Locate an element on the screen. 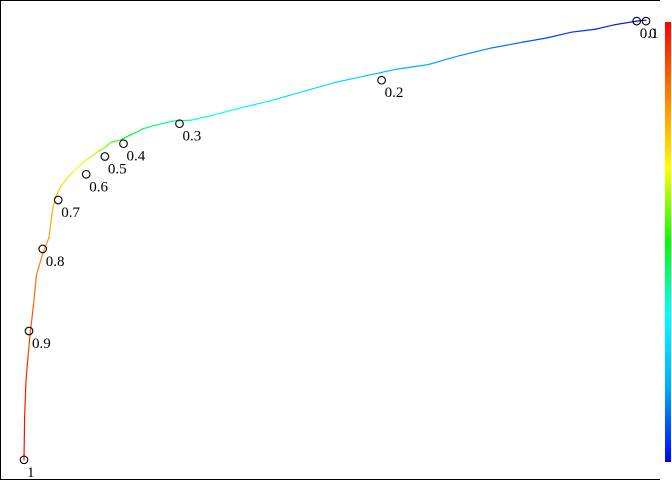 This screenshot has height=480, width=672. cutoff-label: 0.1 is located at coordinates (649, 34).